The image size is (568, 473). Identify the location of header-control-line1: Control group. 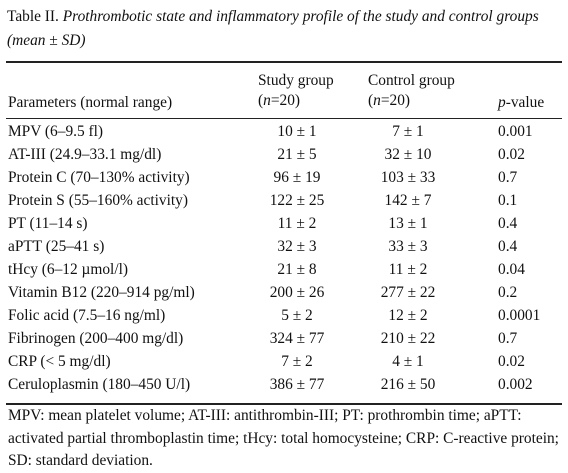
(411, 80).